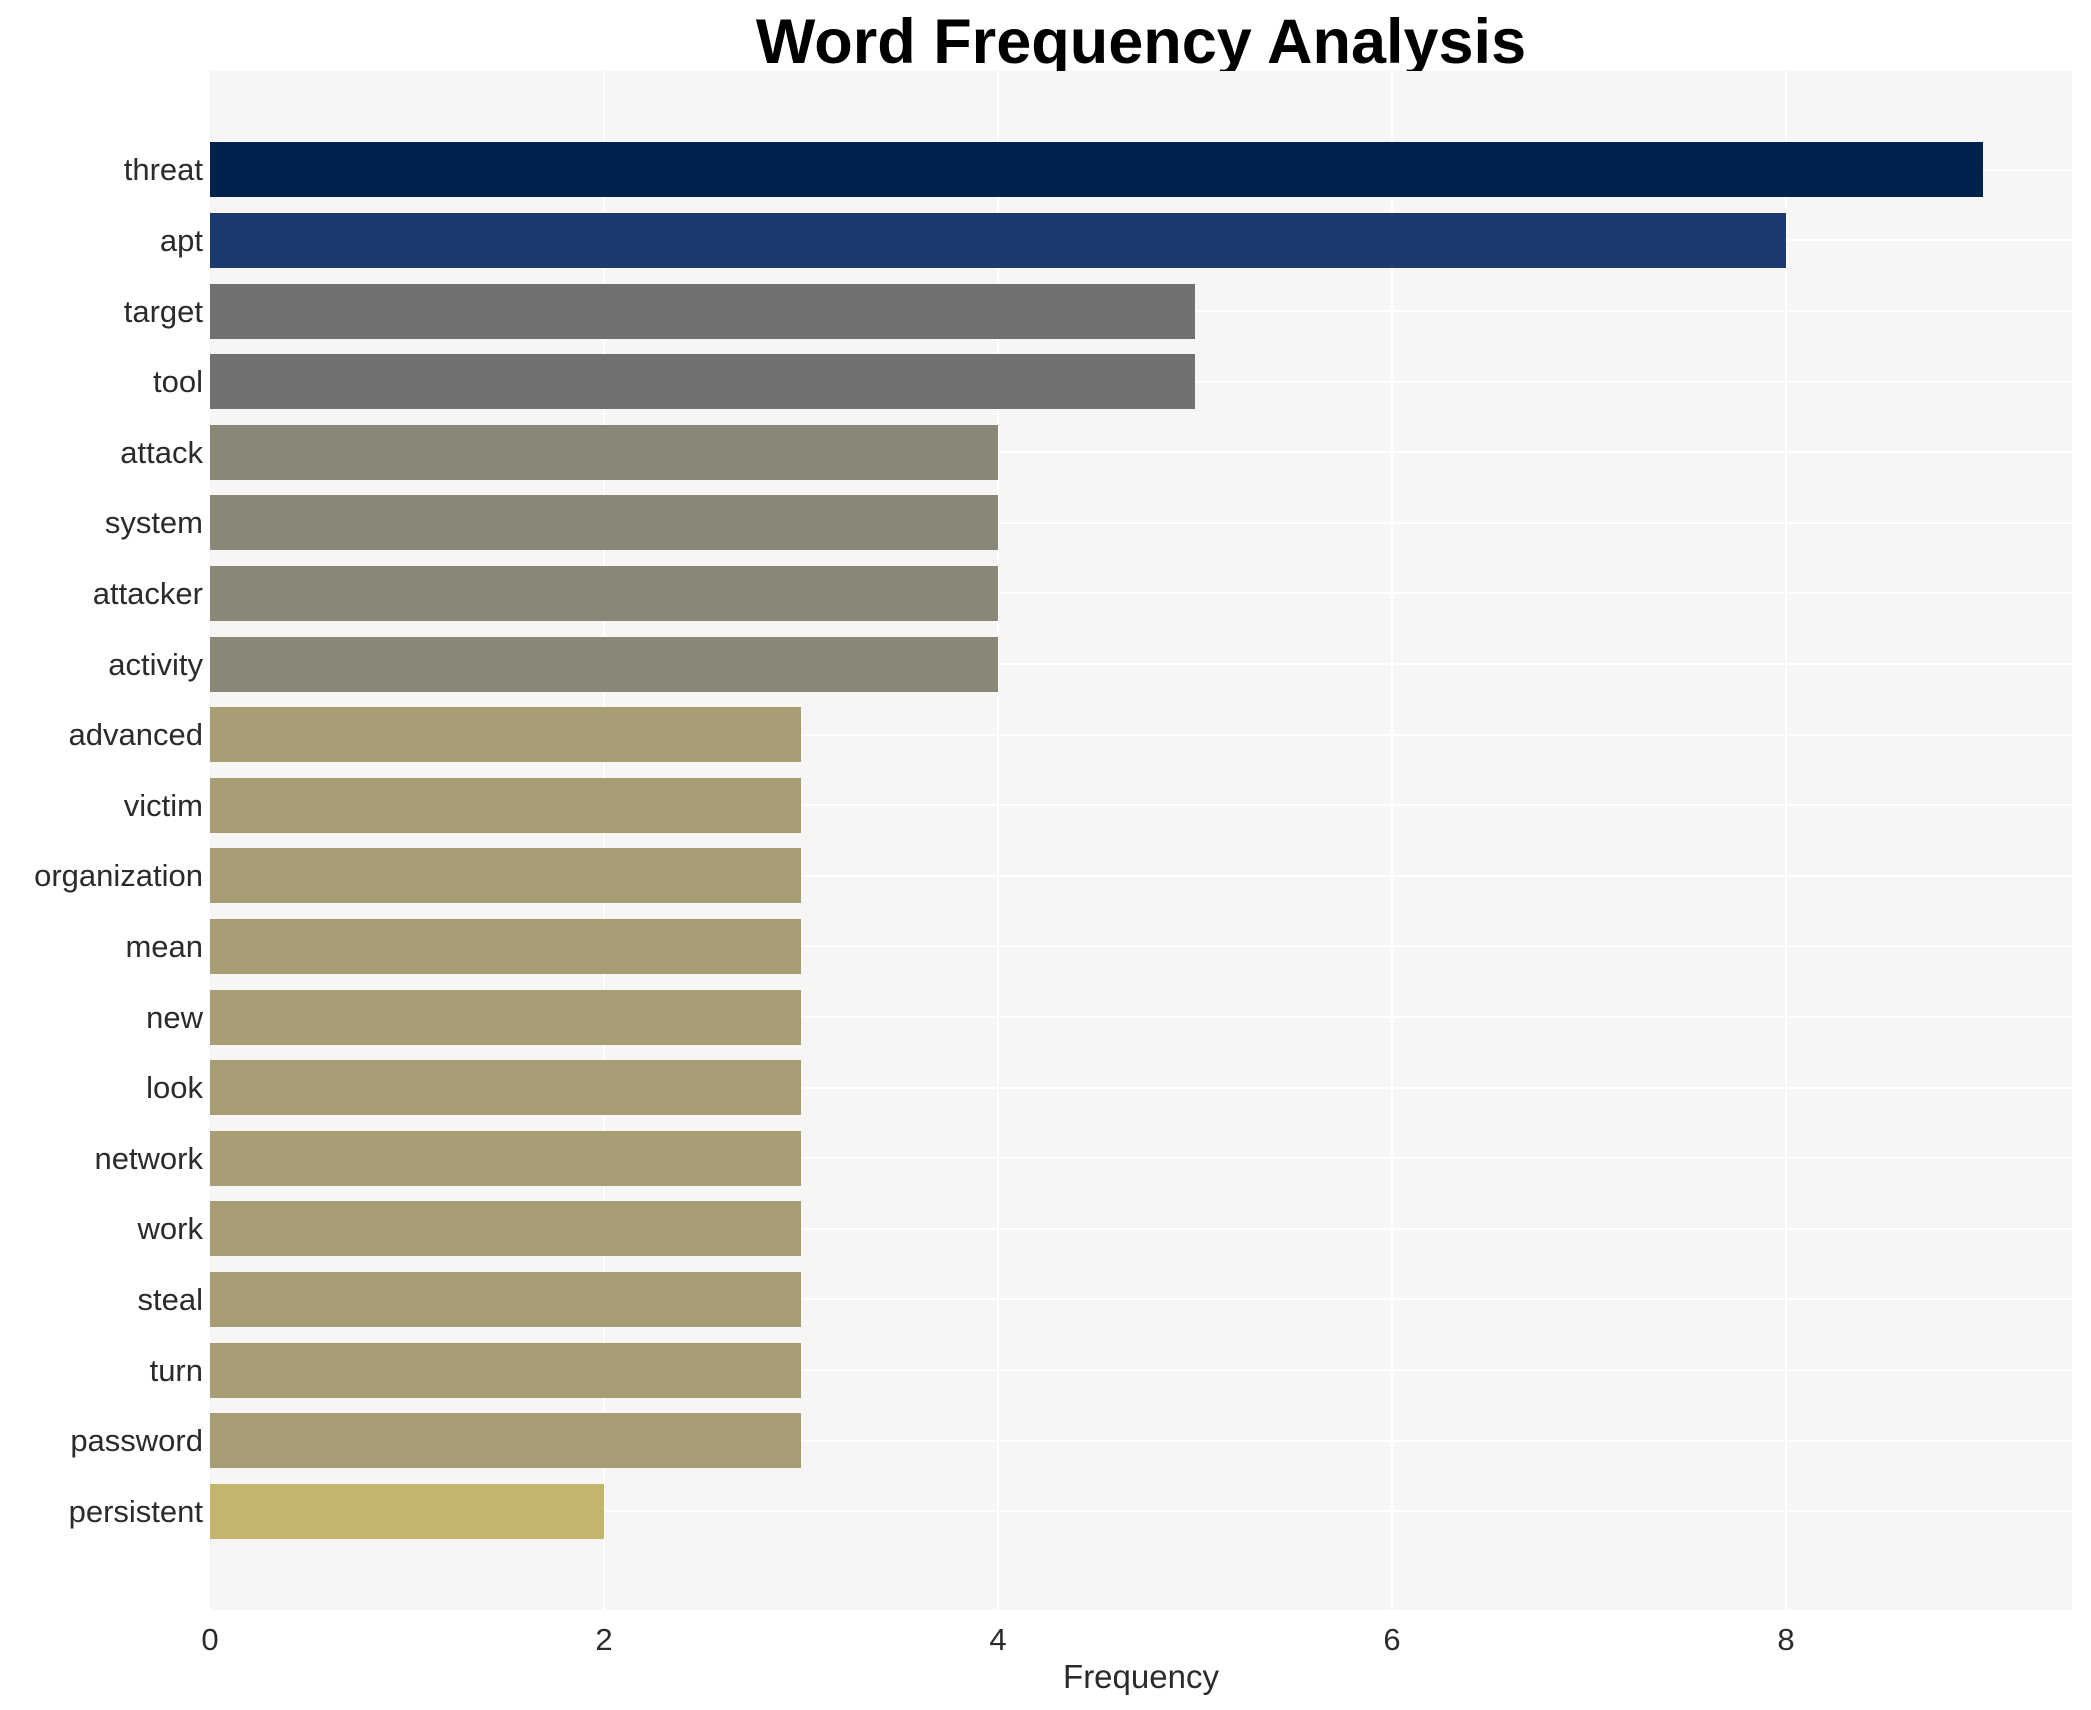 The height and width of the screenshot is (1710, 2091). What do you see at coordinates (118, 876) in the screenshot?
I see `category-label: organization` at bounding box center [118, 876].